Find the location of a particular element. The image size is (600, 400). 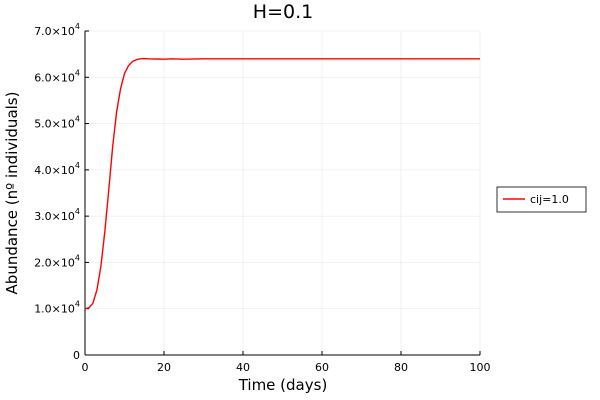

y-tick-label: 1.0×10⁴ is located at coordinates (57, 308).